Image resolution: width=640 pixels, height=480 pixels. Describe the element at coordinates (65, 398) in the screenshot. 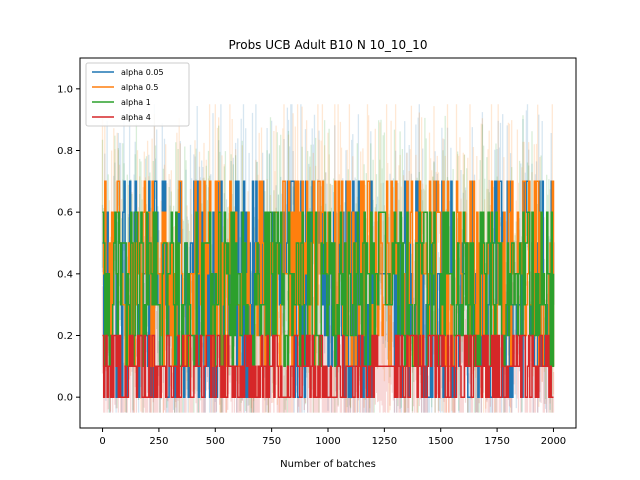

I see `y-tick-label: 0.0` at that location.